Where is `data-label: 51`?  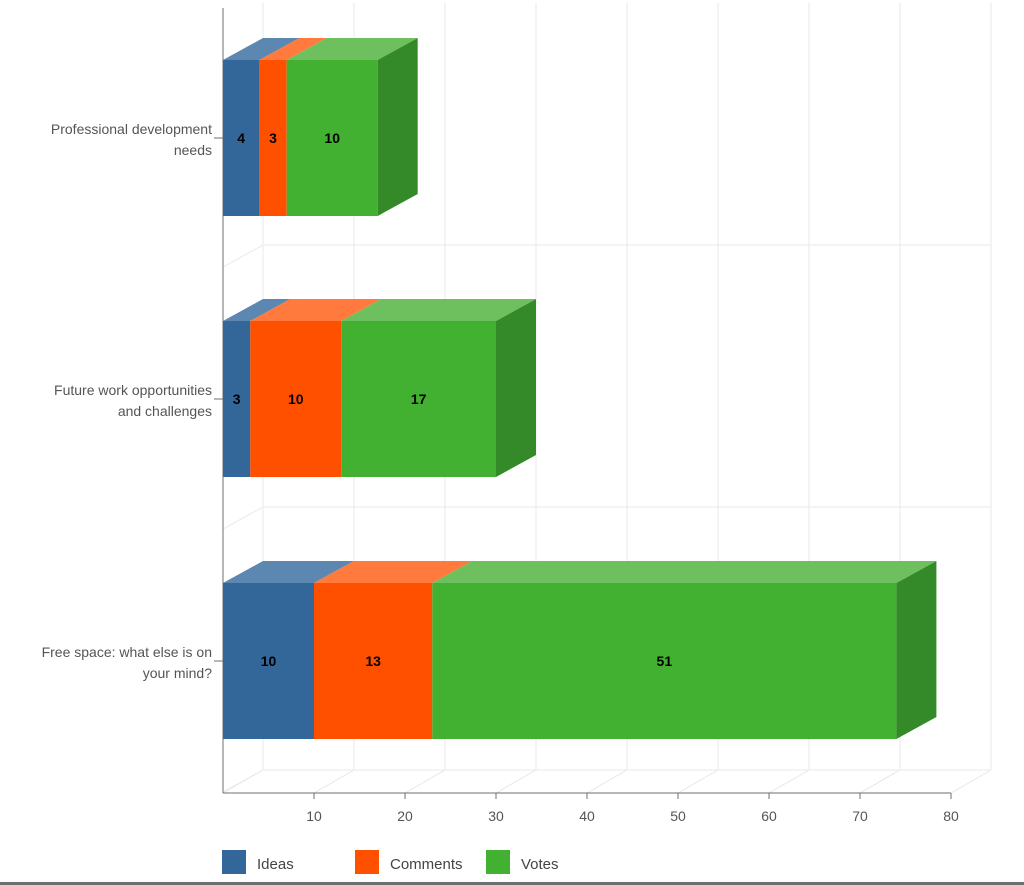
data-label: 51 is located at coordinates (665, 661).